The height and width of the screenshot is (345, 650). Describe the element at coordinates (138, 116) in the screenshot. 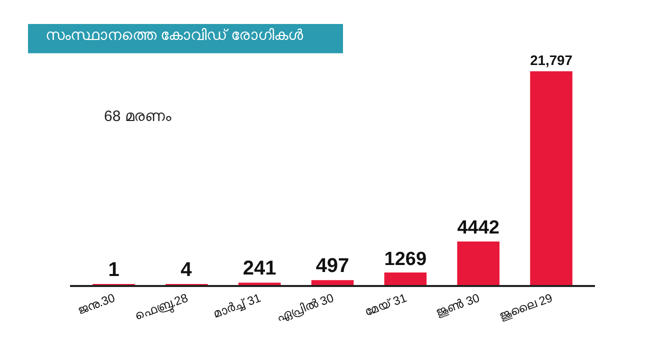

I see `annotation: 68 മരണം` at that location.